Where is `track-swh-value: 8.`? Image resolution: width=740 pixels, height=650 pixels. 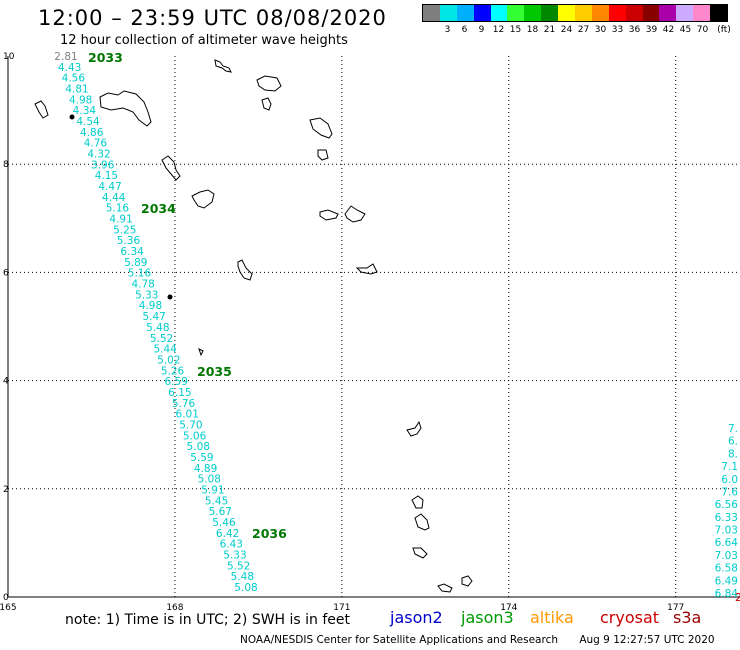 track-swh-value: 8. is located at coordinates (733, 454).